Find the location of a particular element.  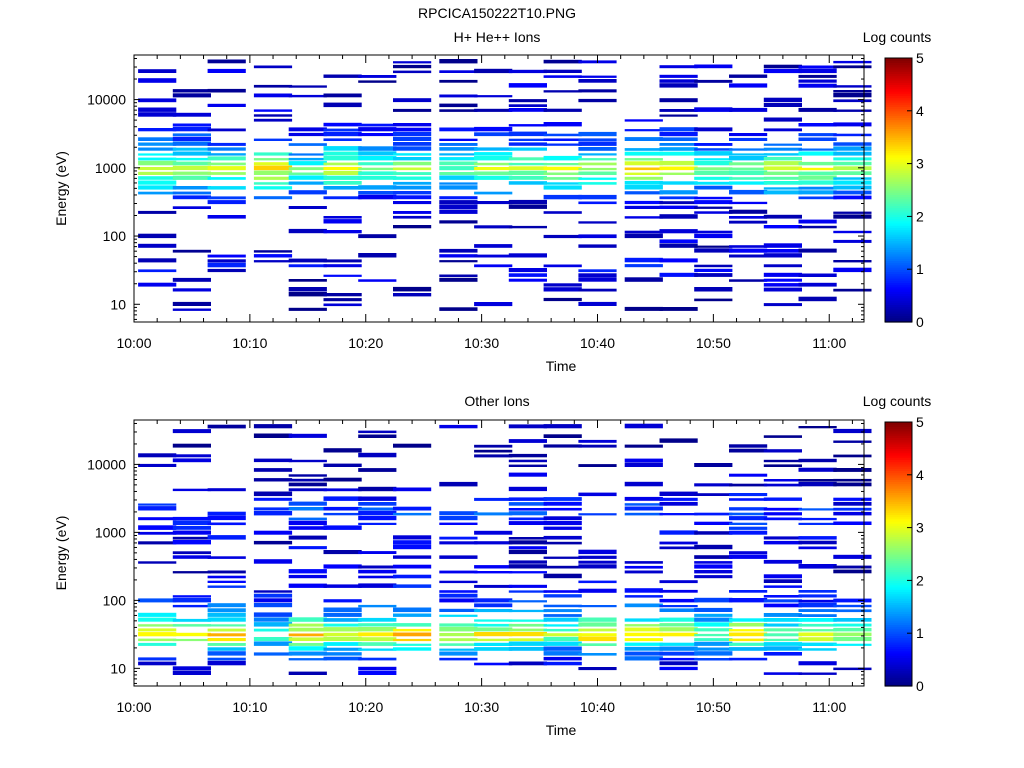

y-axis-label: Energy (eV) is located at coordinates (61, 188).